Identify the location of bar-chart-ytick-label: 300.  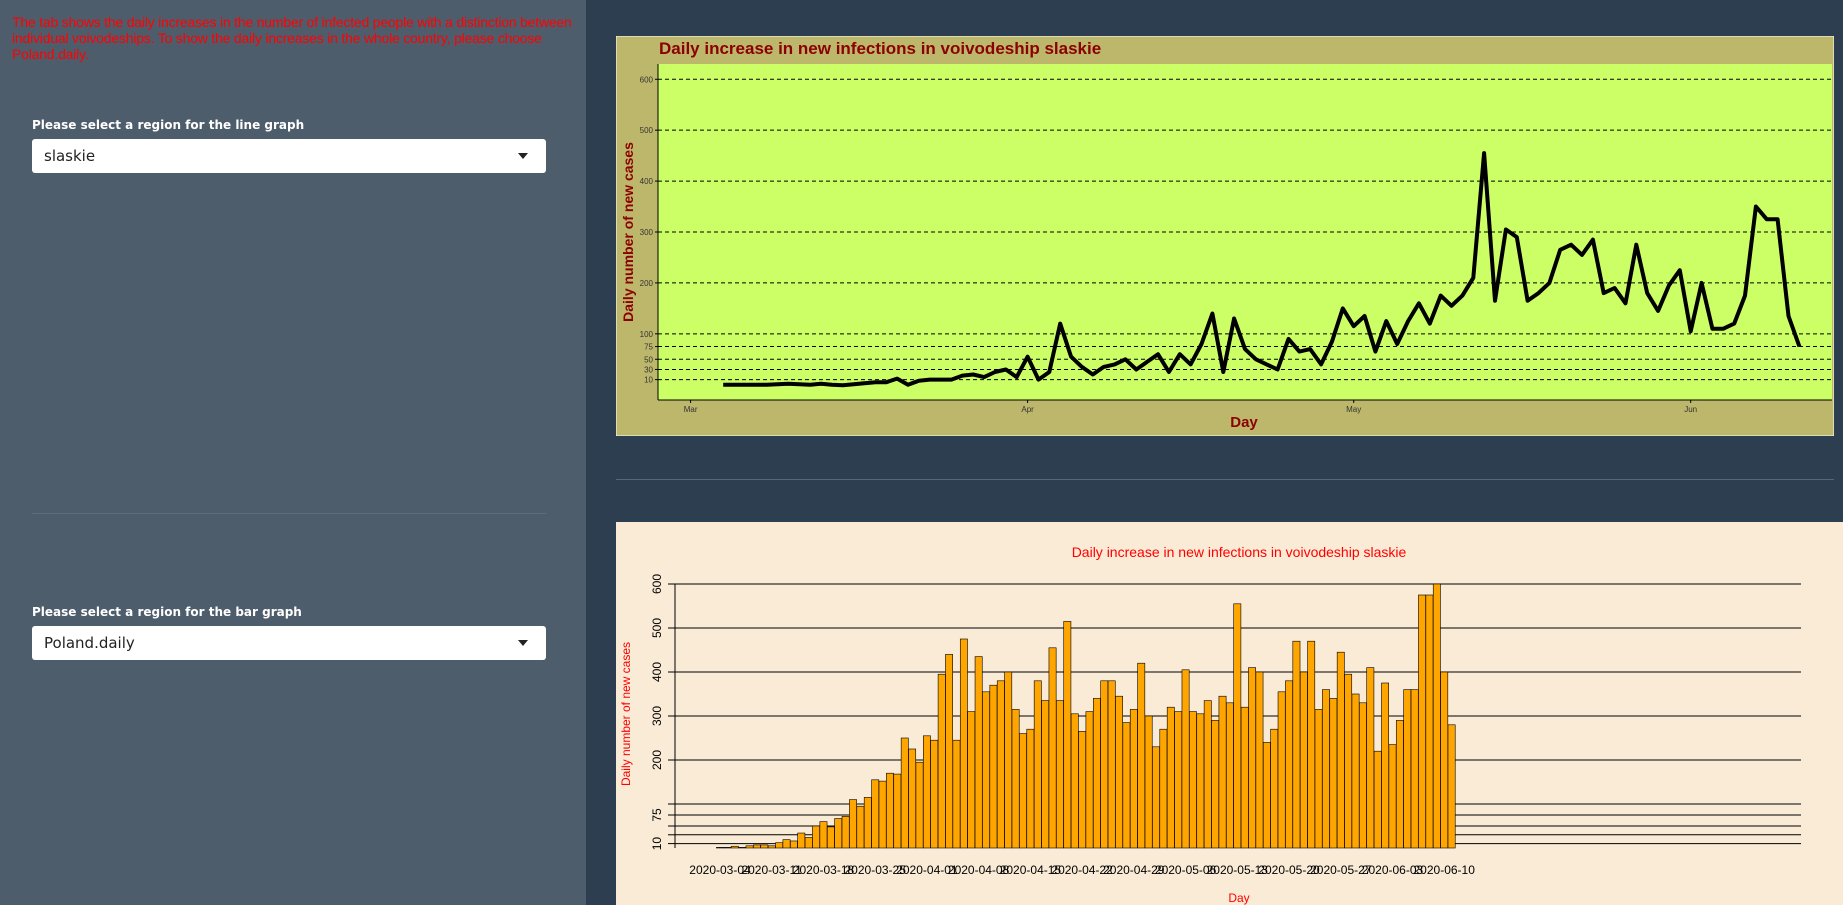
(657, 716).